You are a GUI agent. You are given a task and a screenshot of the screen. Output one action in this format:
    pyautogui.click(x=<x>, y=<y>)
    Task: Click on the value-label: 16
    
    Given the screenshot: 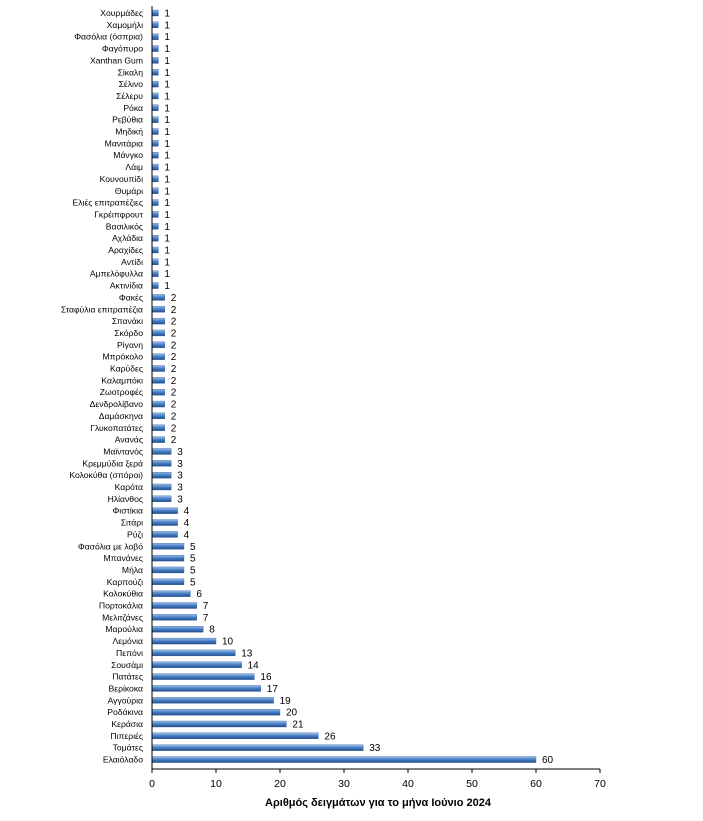 What is the action you would take?
    pyautogui.click(x=266, y=677)
    